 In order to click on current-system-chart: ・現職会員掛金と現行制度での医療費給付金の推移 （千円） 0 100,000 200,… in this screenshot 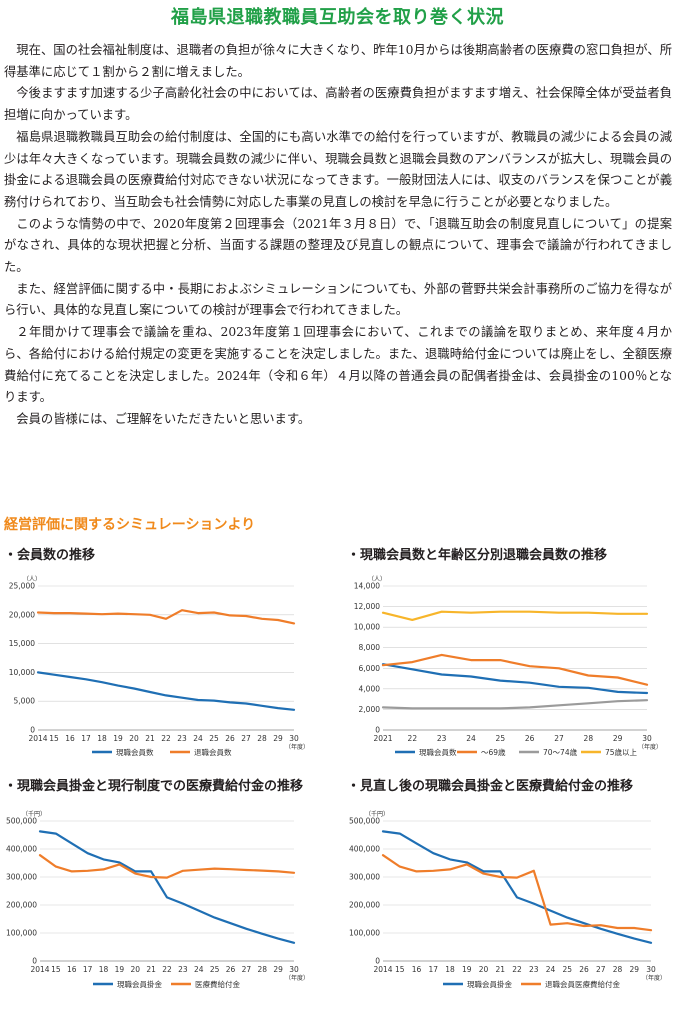, I will do `click(167, 887)`.